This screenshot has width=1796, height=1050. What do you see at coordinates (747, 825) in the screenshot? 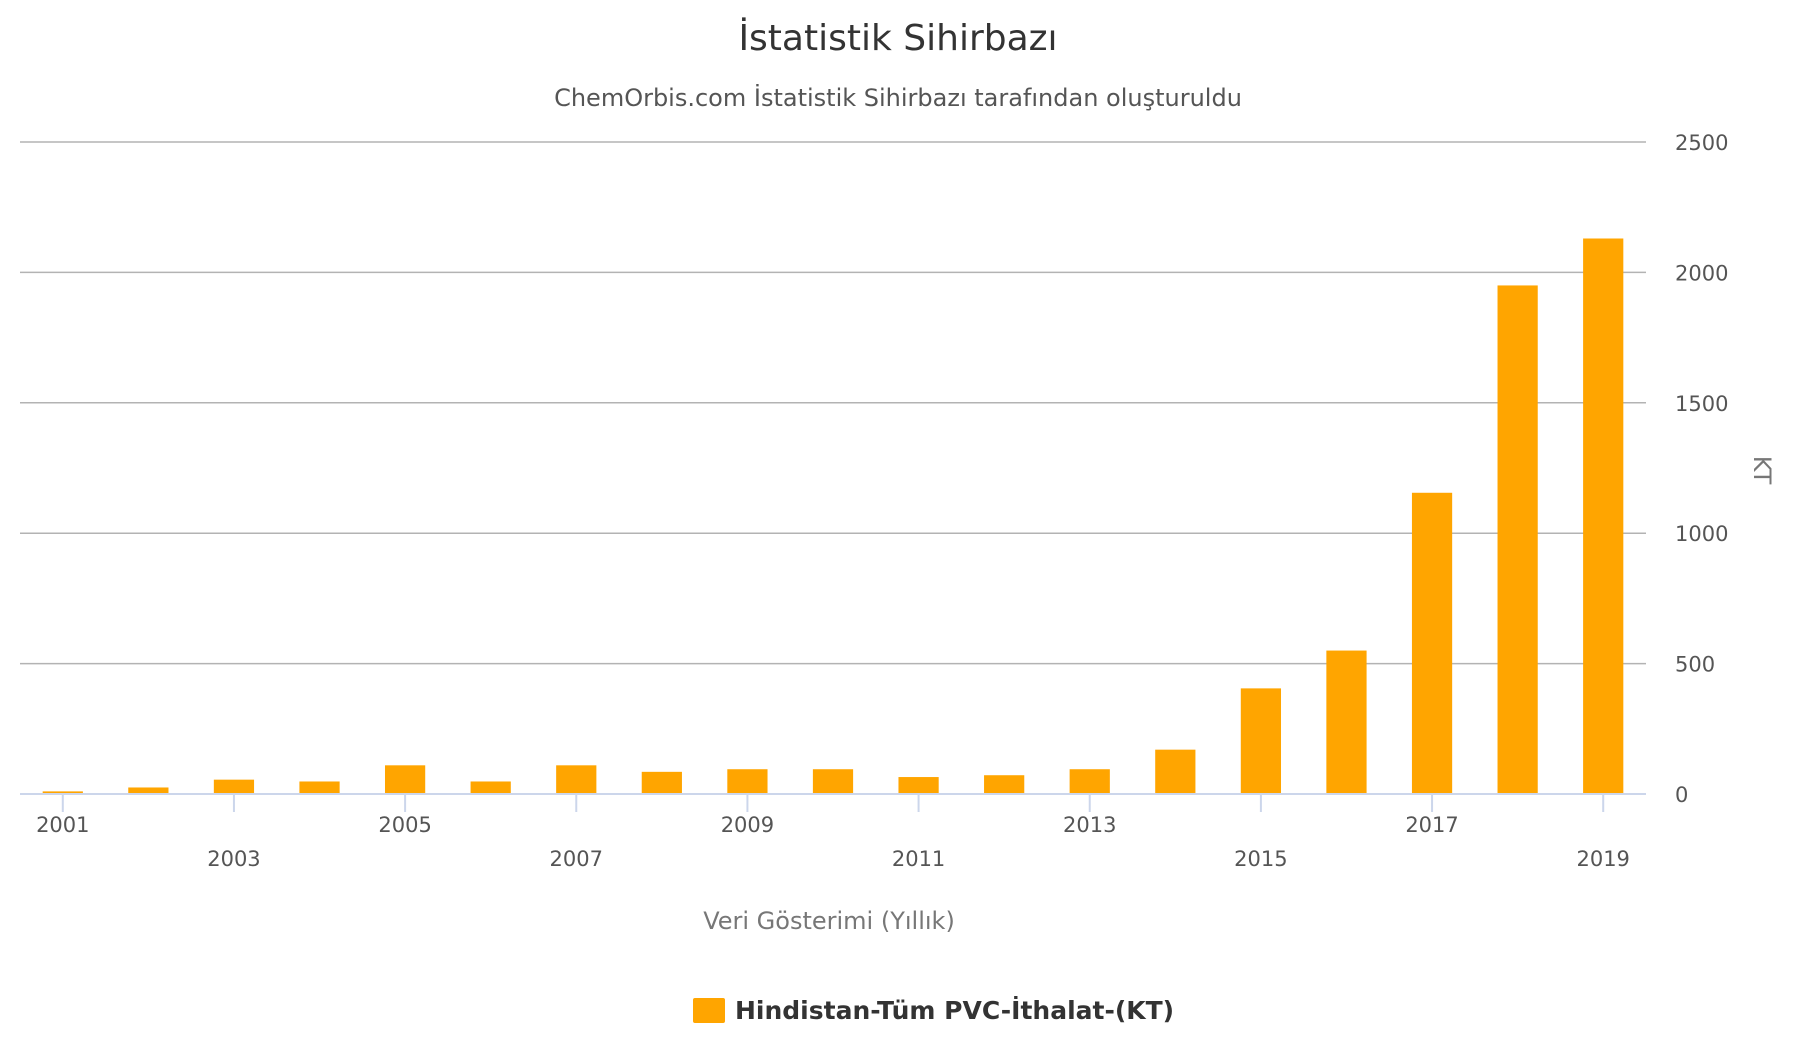
I see `x-tick-label: 2009` at bounding box center [747, 825].